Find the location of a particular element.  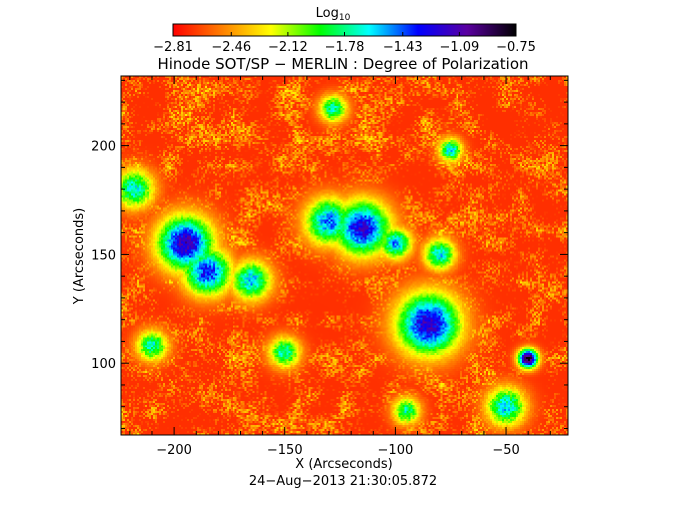

colorbar-tick-label: −1.78 is located at coordinates (345, 47).